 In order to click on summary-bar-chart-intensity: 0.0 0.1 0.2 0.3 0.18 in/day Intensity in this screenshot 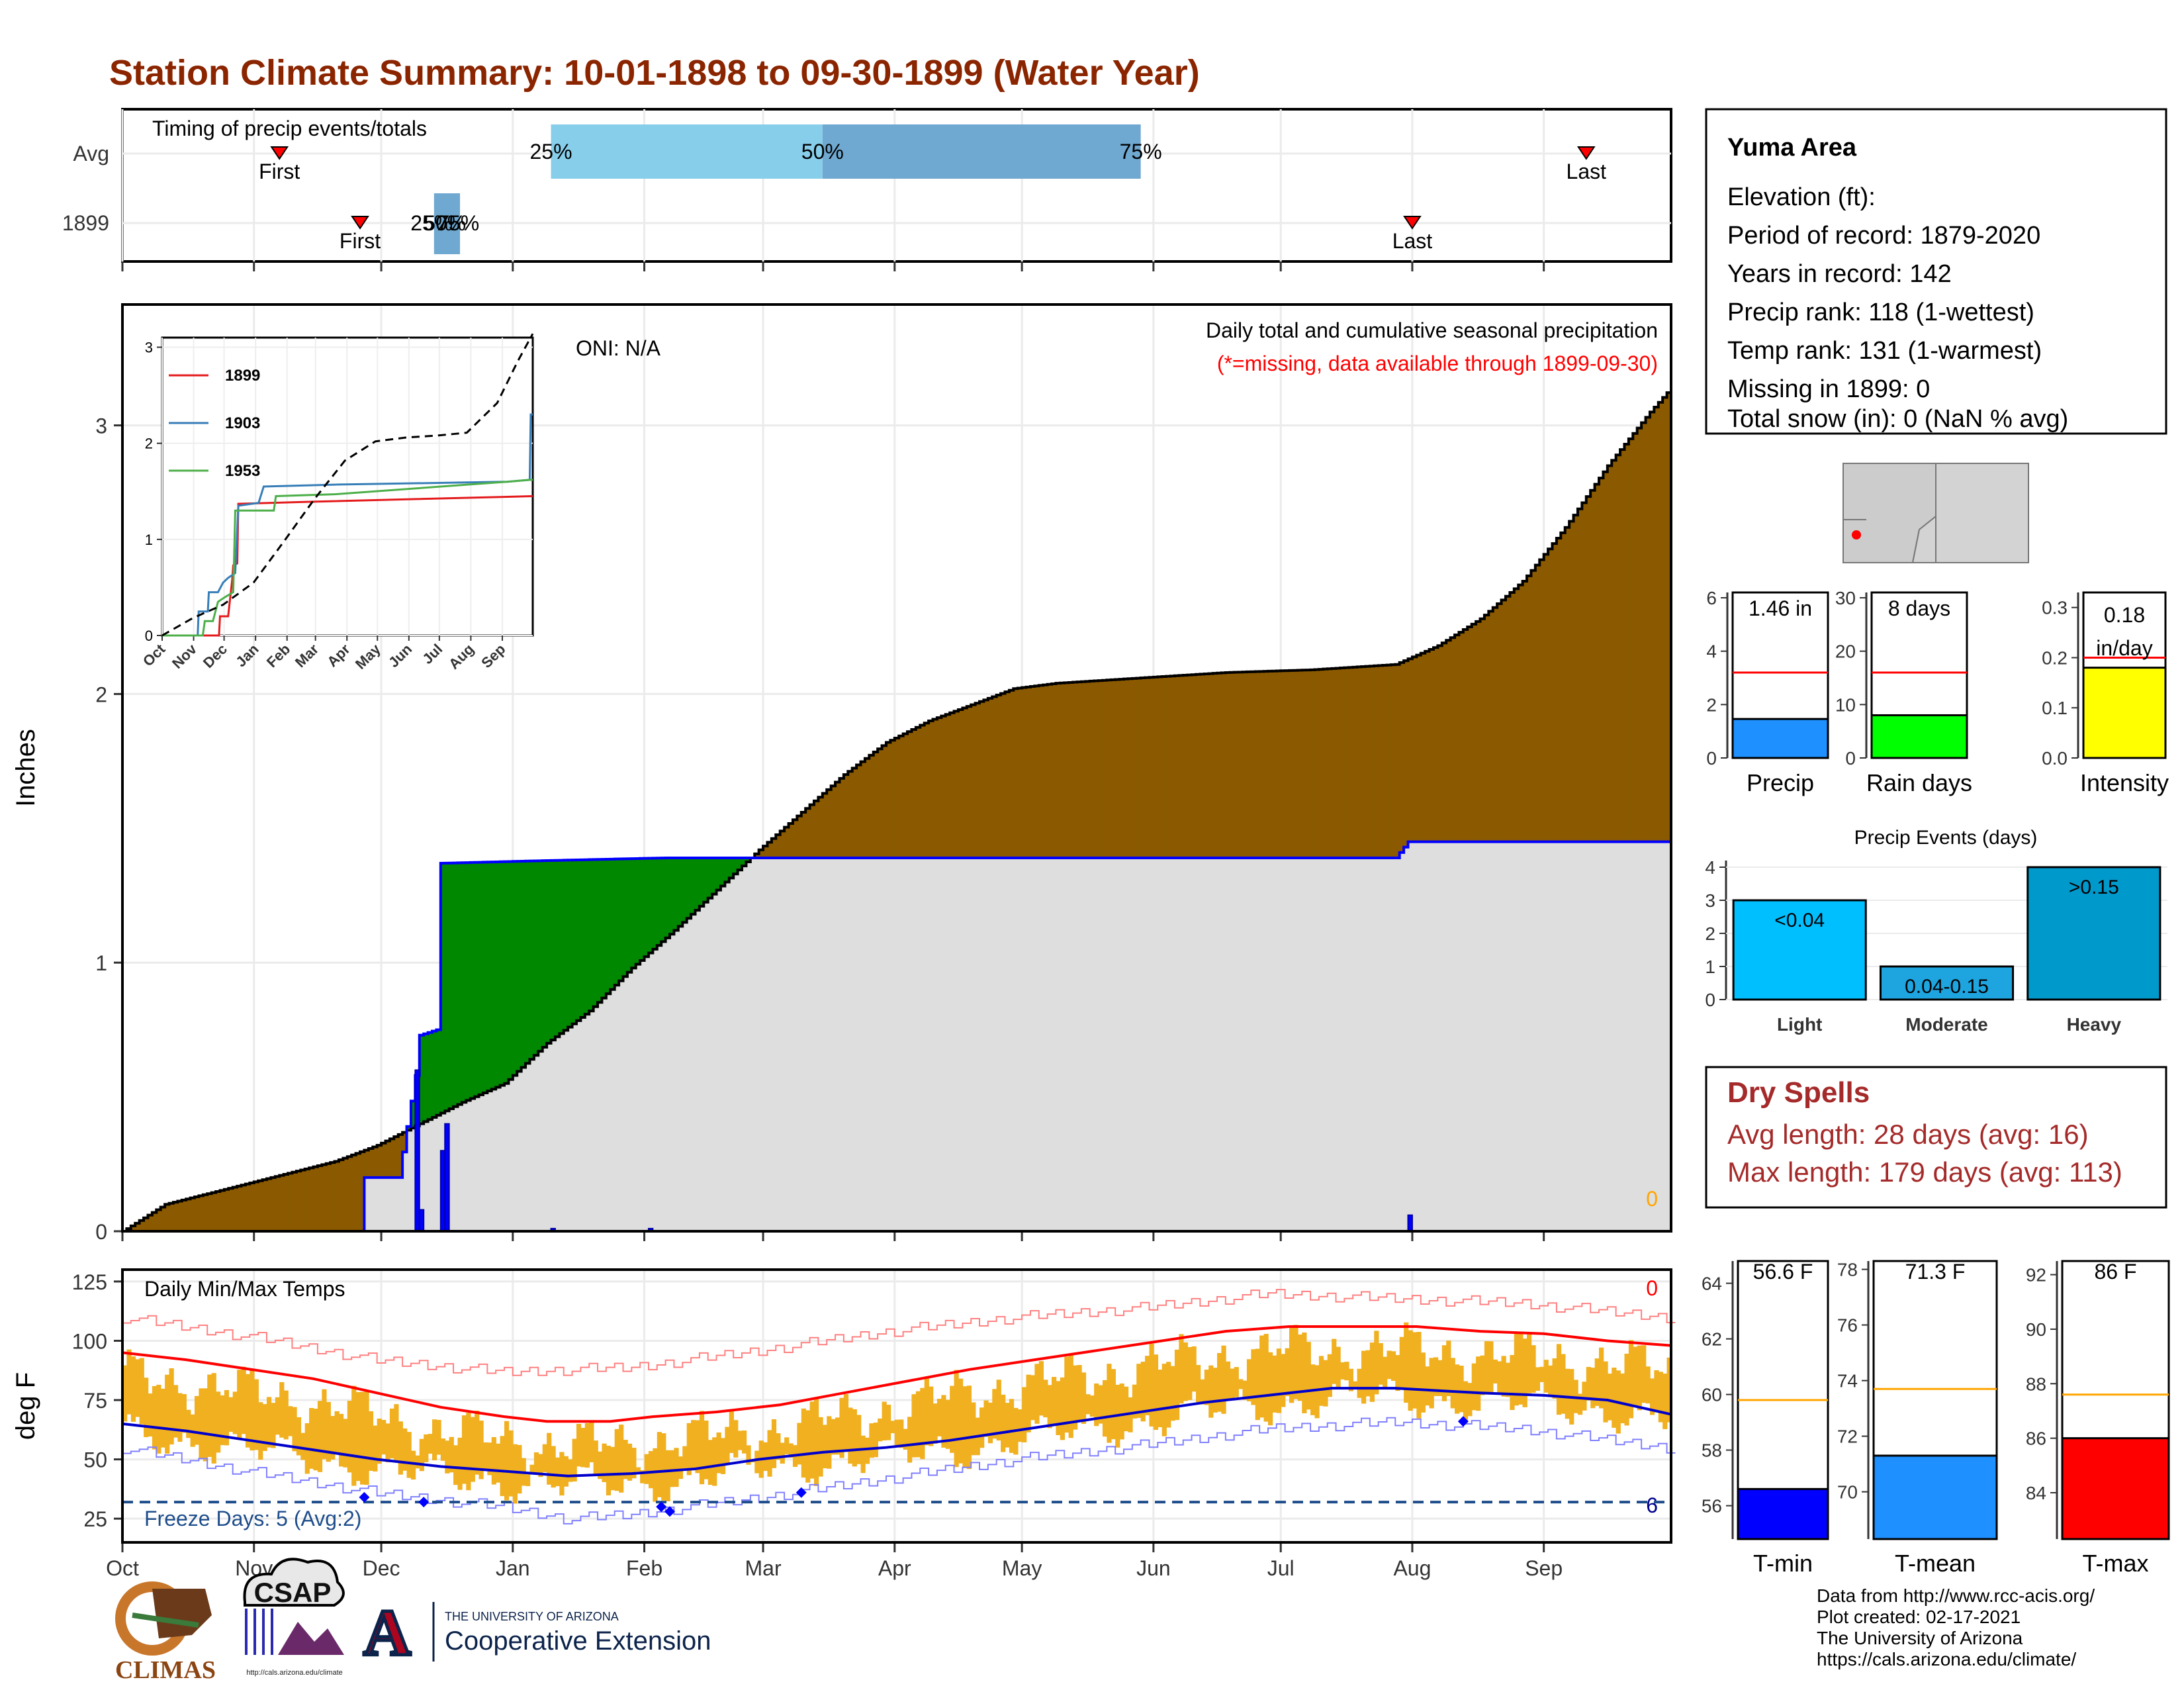, I will do `click(2105, 693)`.